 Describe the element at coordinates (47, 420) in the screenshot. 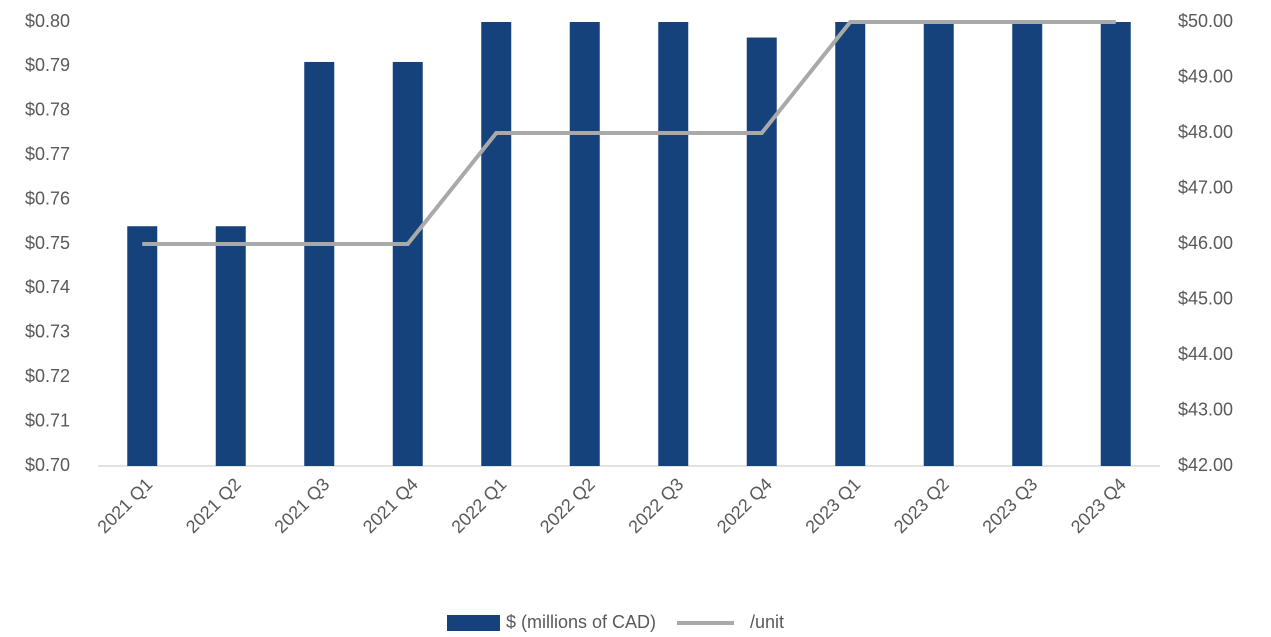

I see `y-tick-label: $0.71` at that location.